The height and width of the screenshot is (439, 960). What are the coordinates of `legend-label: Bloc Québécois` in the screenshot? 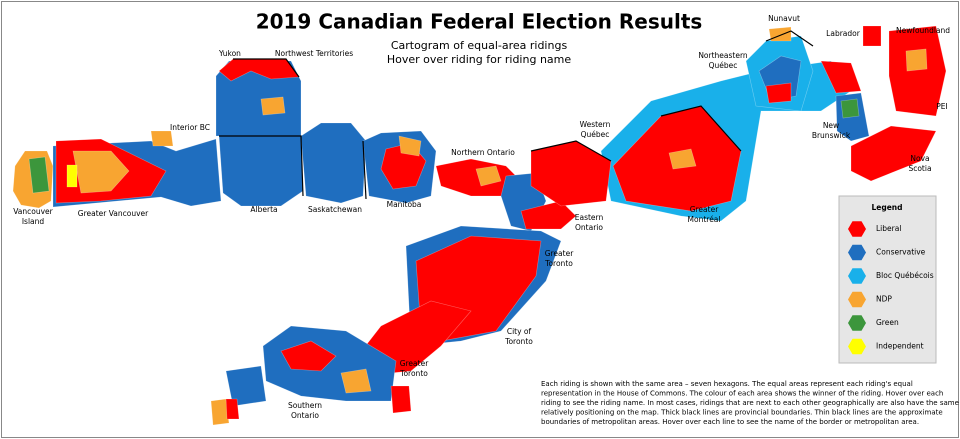 It's located at (905, 275).